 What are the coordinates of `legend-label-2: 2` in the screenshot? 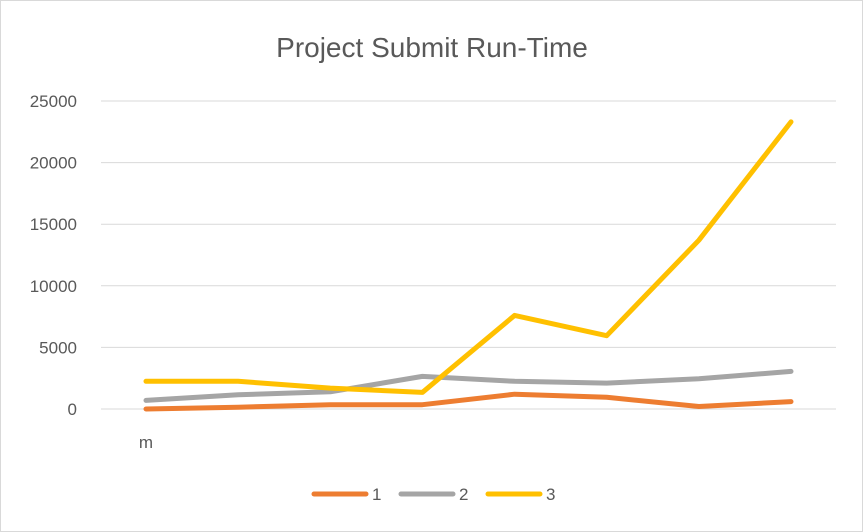 It's located at (463, 494).